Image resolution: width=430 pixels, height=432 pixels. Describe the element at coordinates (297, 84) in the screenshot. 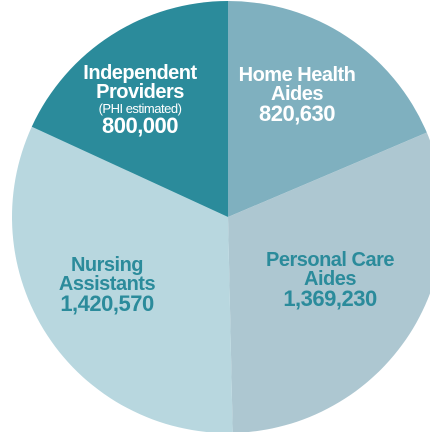

I see `category-name: Home Health Aides` at that location.